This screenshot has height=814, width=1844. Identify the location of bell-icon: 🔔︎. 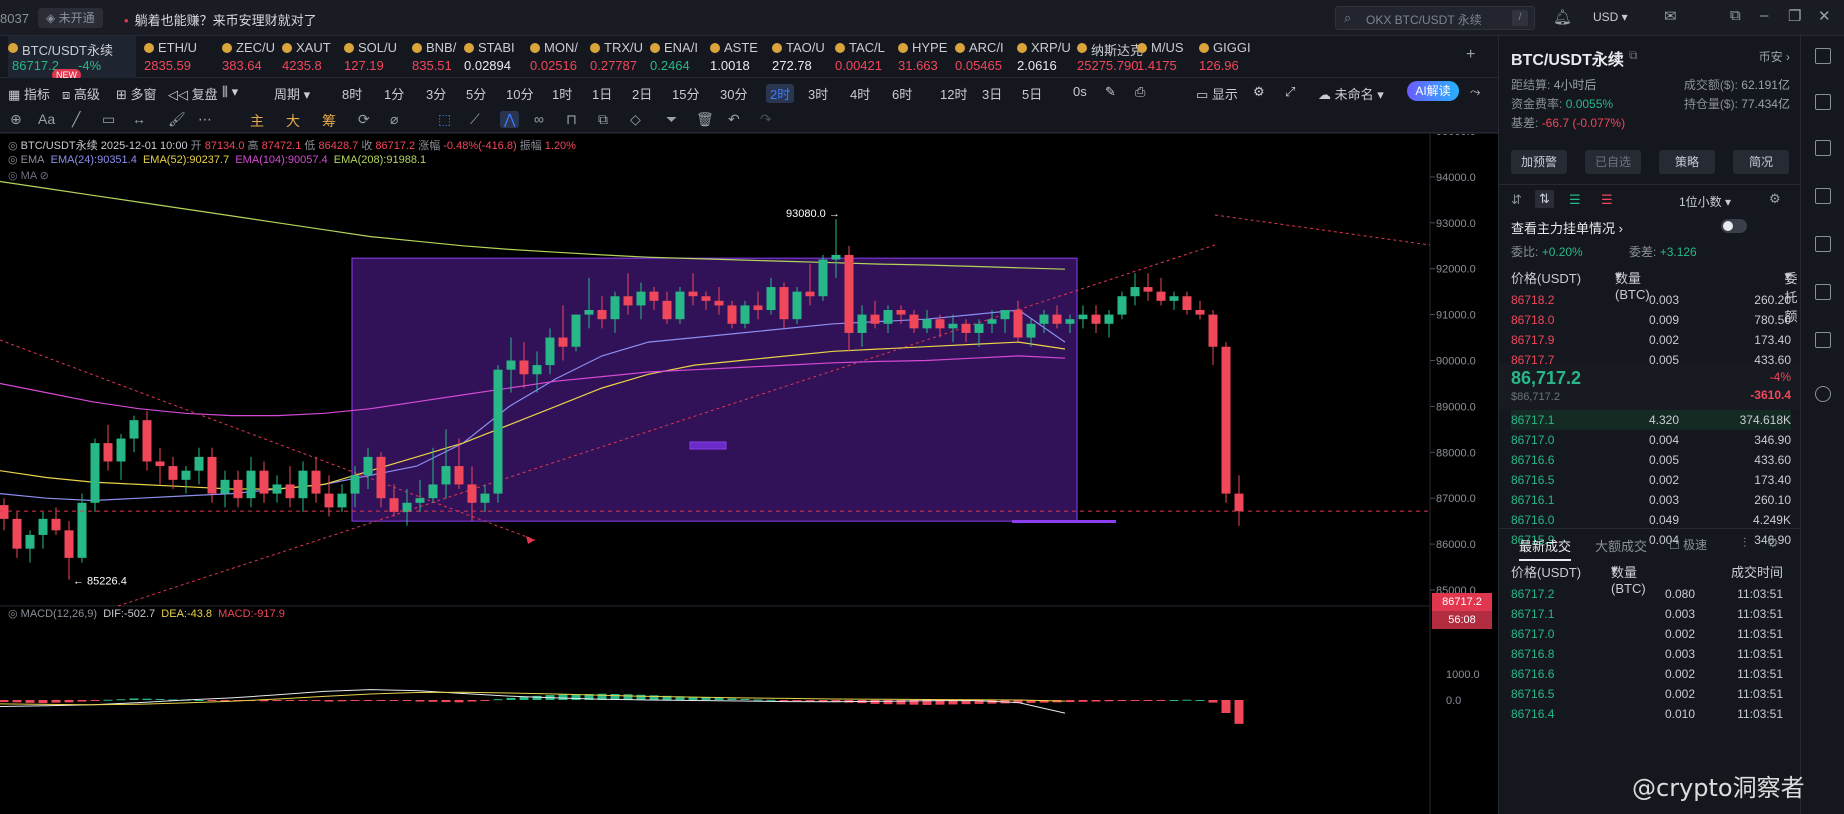
(1563, 17).